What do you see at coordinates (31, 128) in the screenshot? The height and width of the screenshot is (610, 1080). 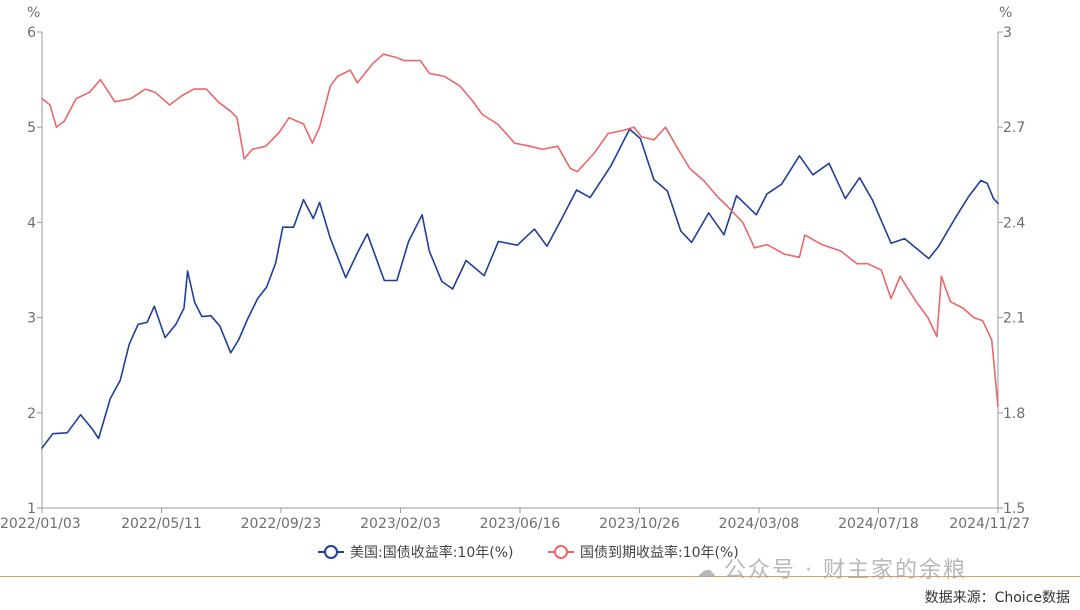 I see `left-tick-label: 5` at bounding box center [31, 128].